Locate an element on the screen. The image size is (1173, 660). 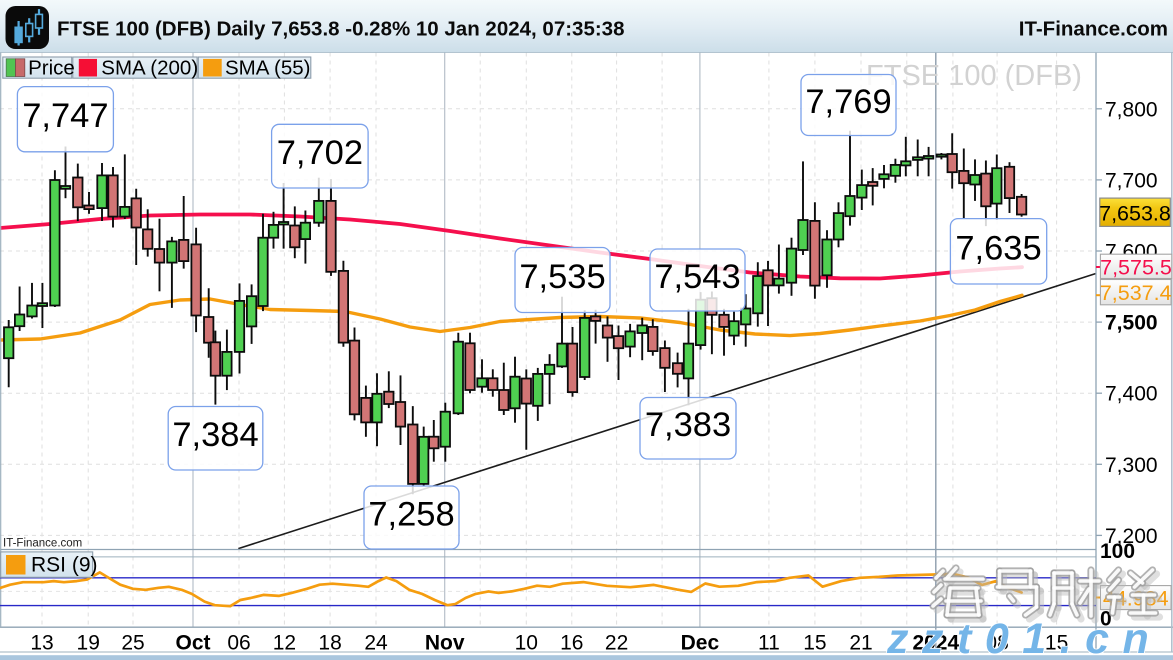
svg-text: 10 is located at coordinates (526, 643).